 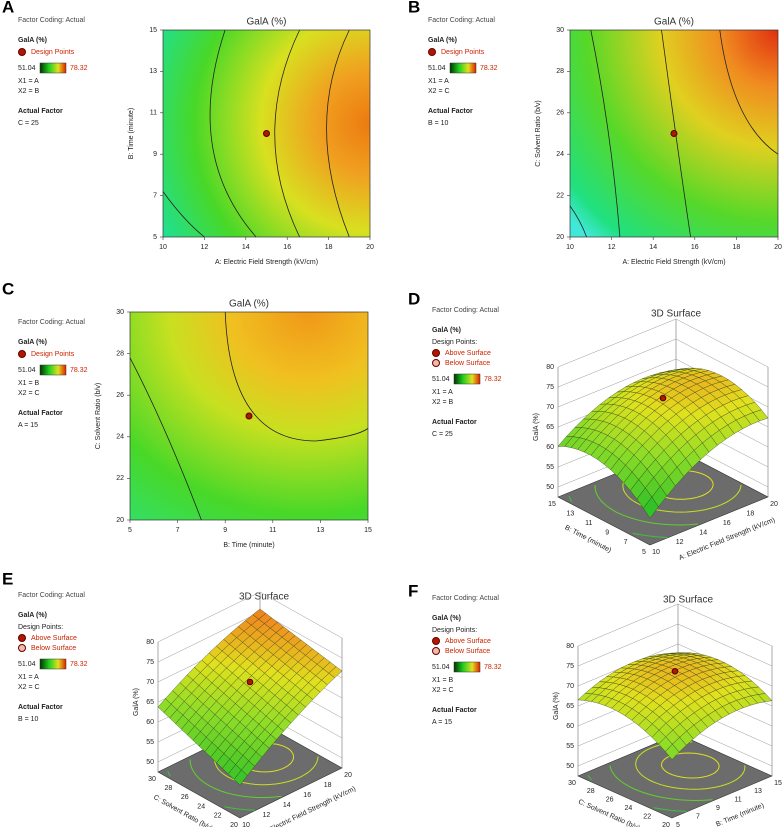 What do you see at coordinates (53, 354) in the screenshot?
I see `design-point-label: Design Points` at bounding box center [53, 354].